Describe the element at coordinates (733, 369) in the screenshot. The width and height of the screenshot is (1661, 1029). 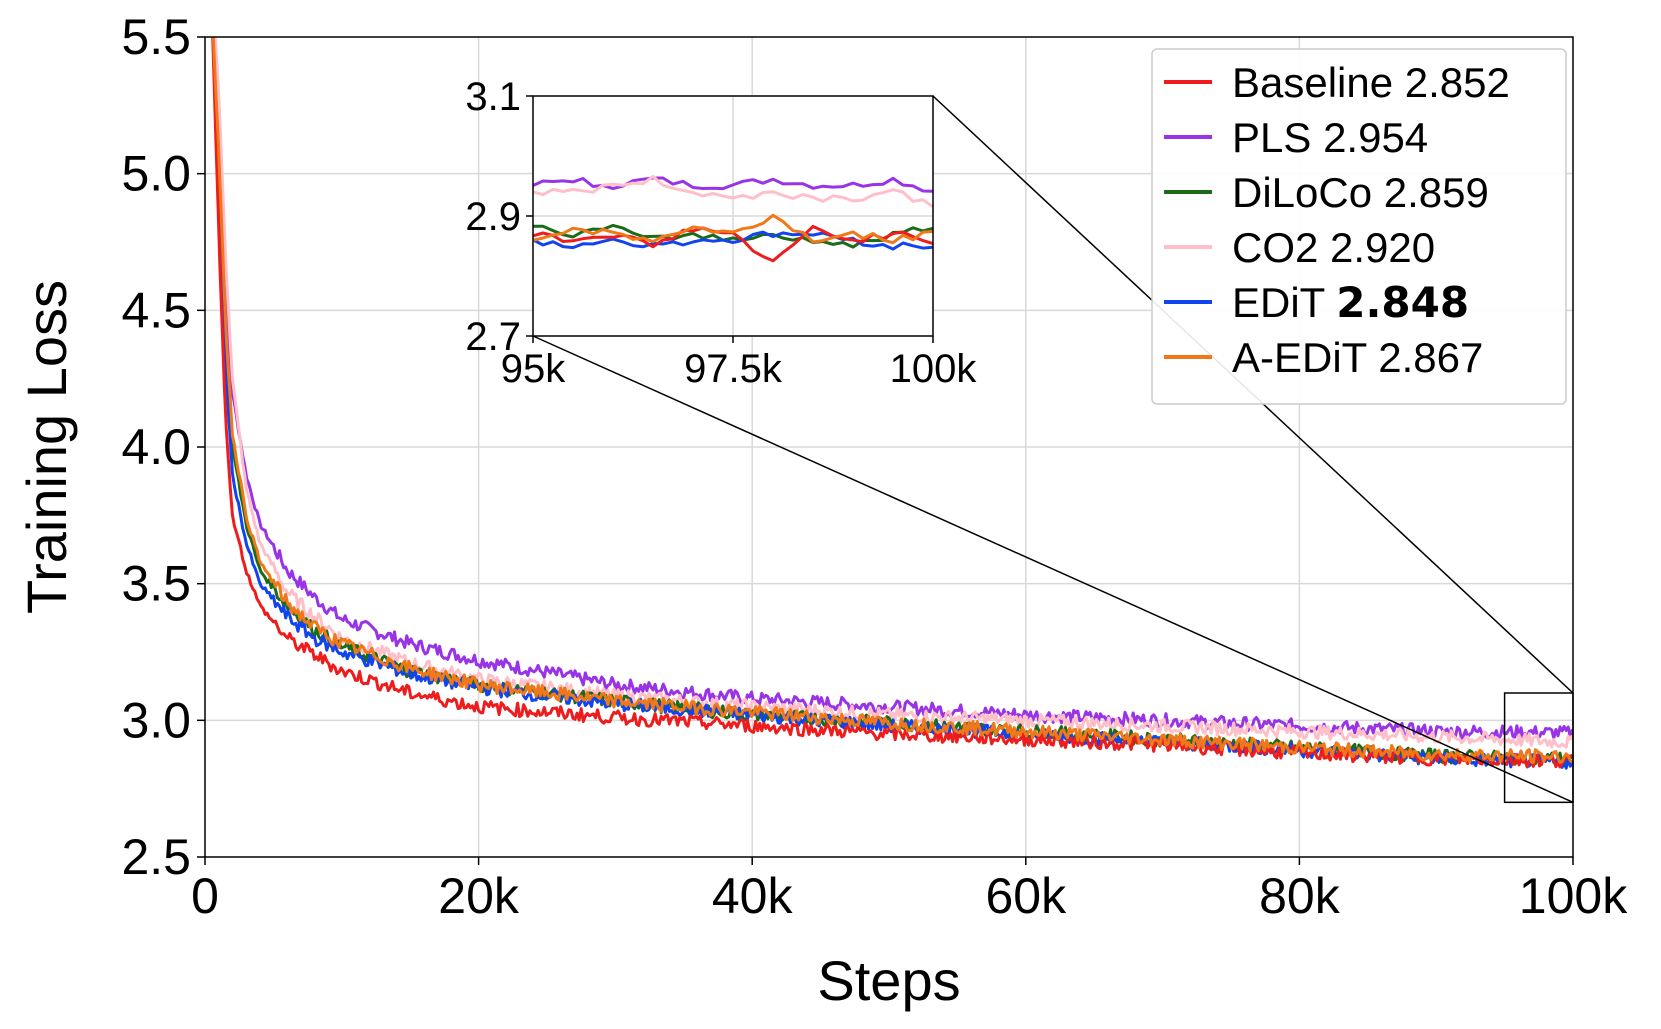
I see `inset-x-tick-label: 97.5k` at that location.